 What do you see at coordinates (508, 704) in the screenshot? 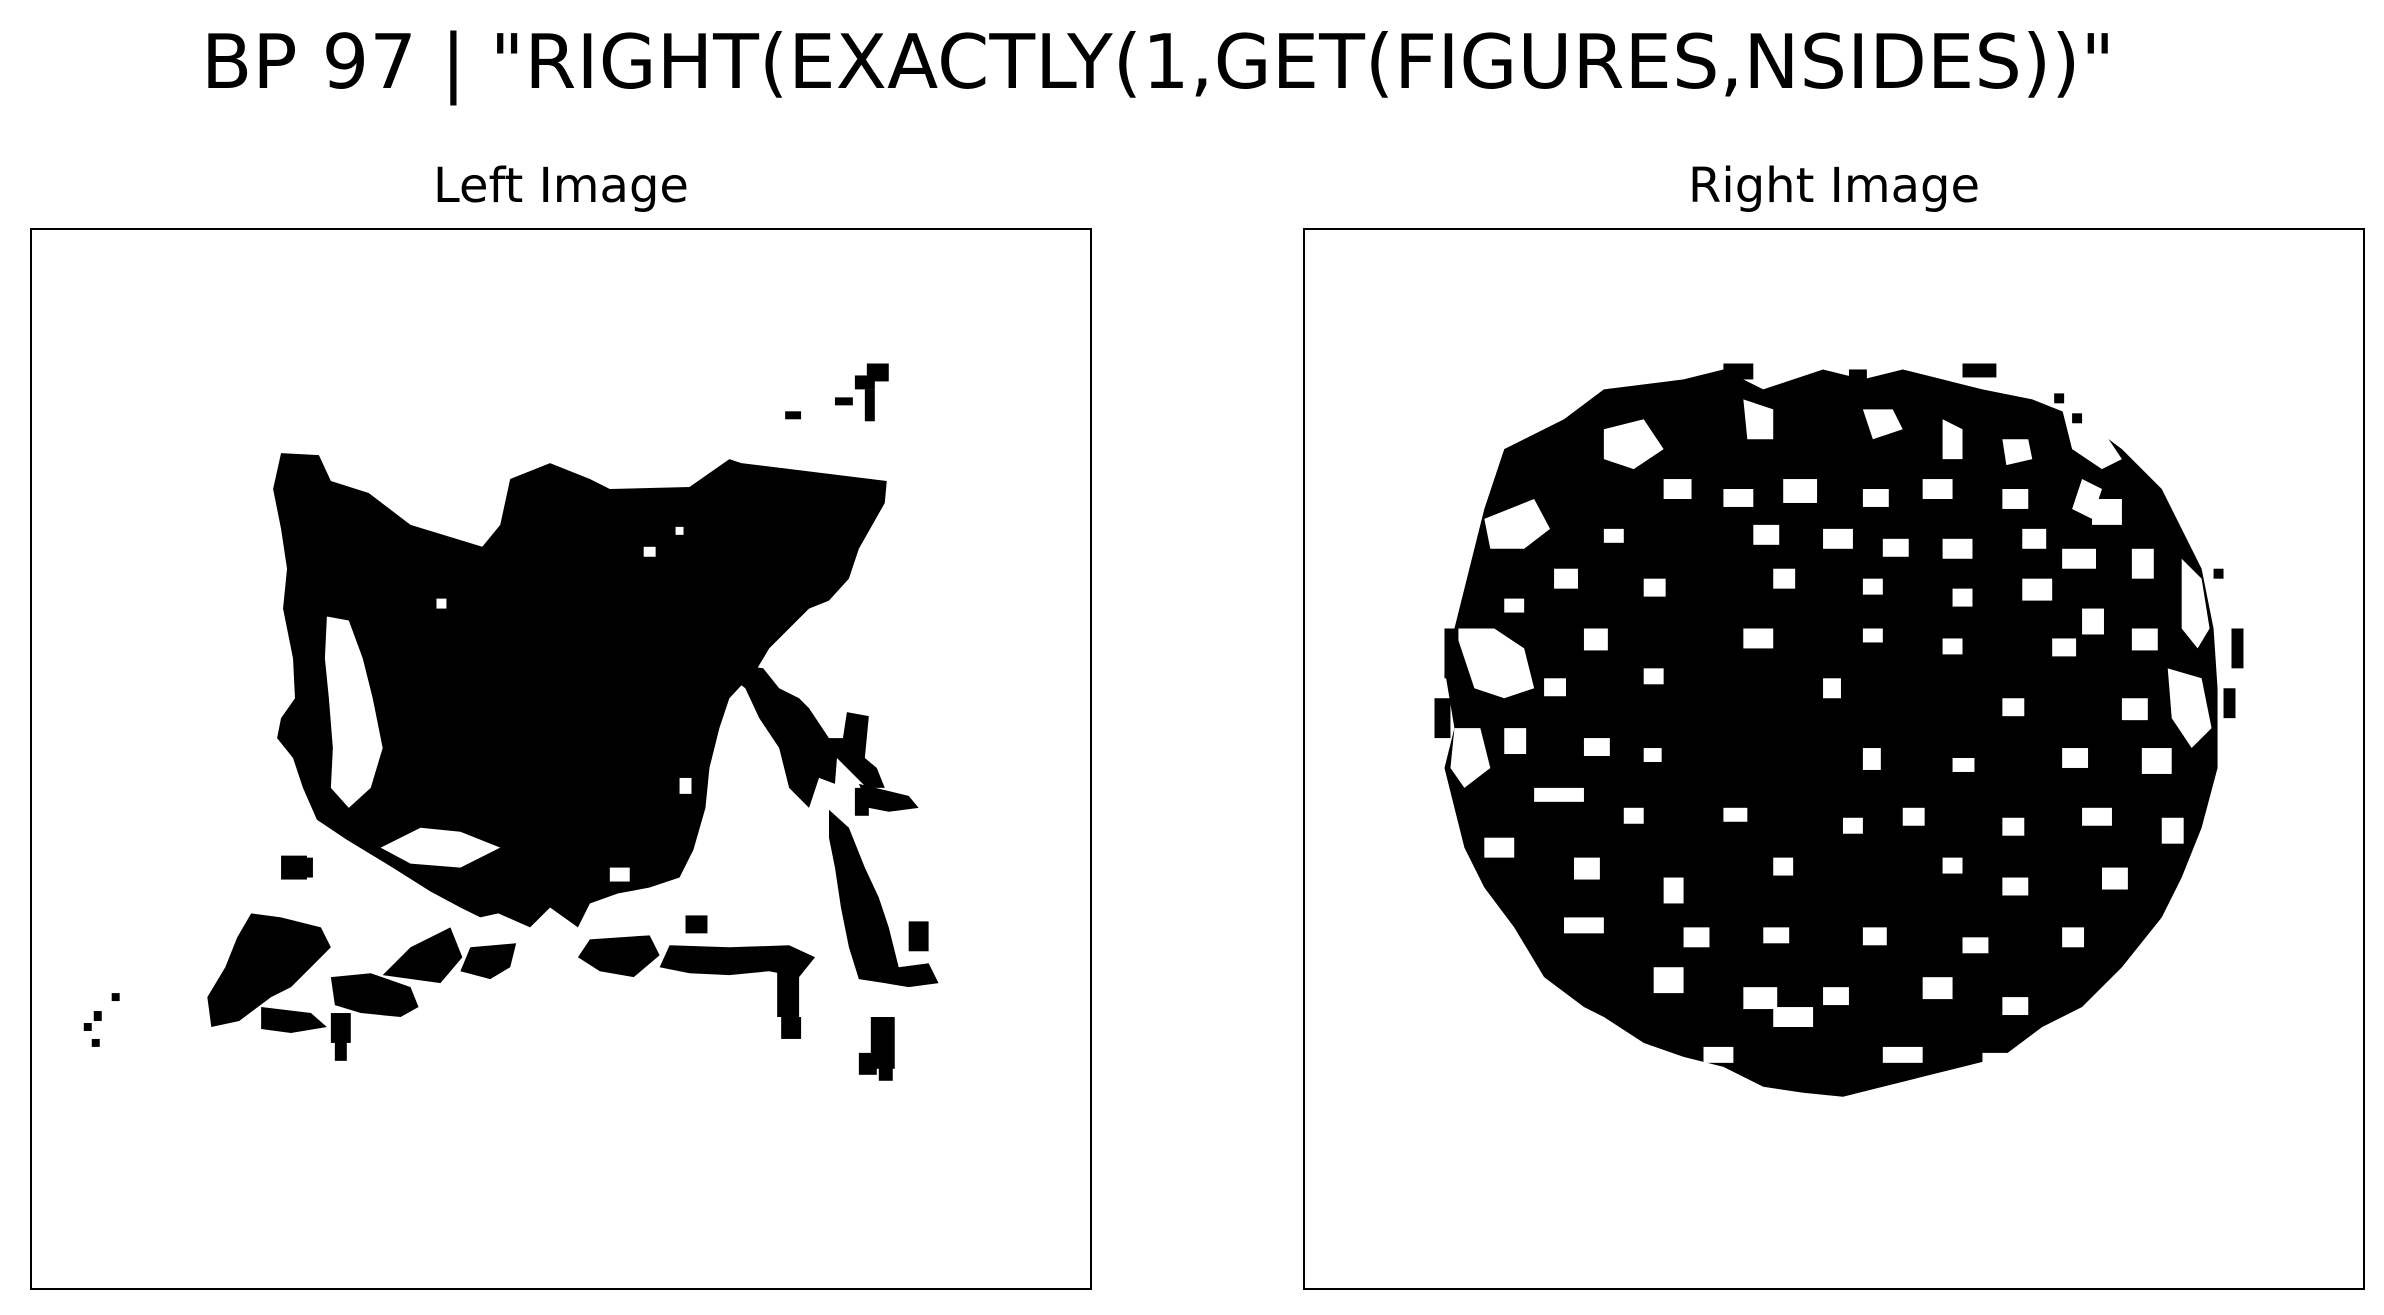
I see `left-figure-holes` at bounding box center [508, 704].